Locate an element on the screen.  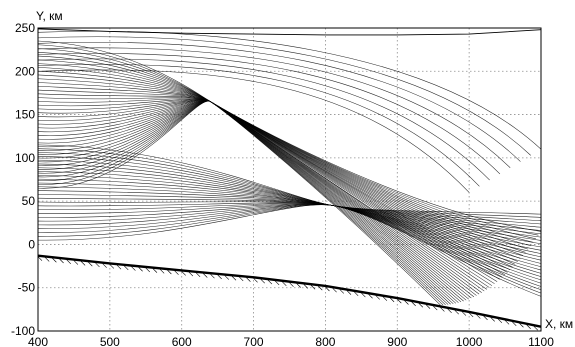
y-tick-label: 150 is located at coordinates (25, 115).